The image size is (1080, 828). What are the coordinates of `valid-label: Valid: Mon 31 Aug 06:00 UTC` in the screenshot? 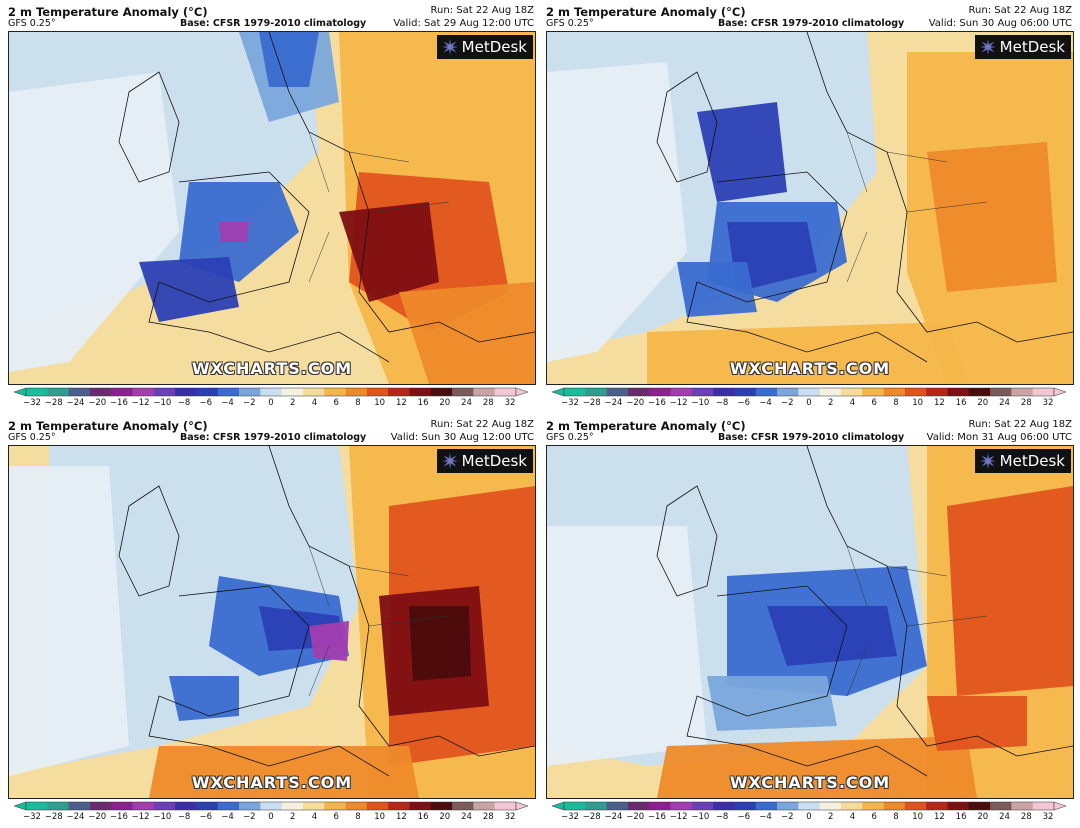 It's located at (999, 437).